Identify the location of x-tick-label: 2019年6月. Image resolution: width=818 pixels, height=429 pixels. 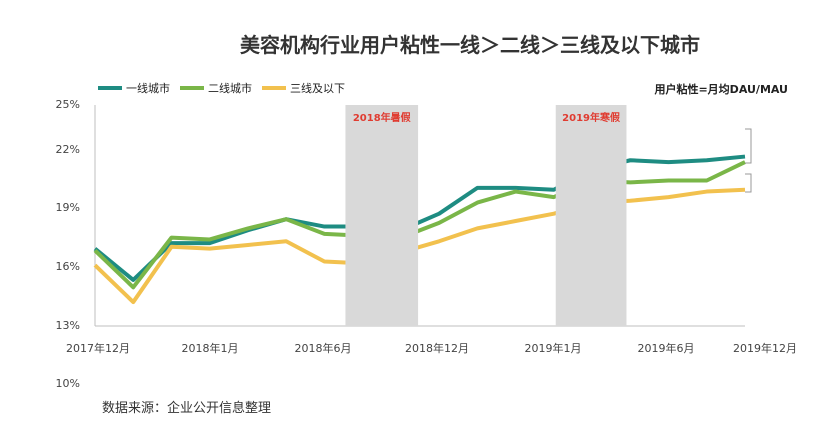
(666, 348).